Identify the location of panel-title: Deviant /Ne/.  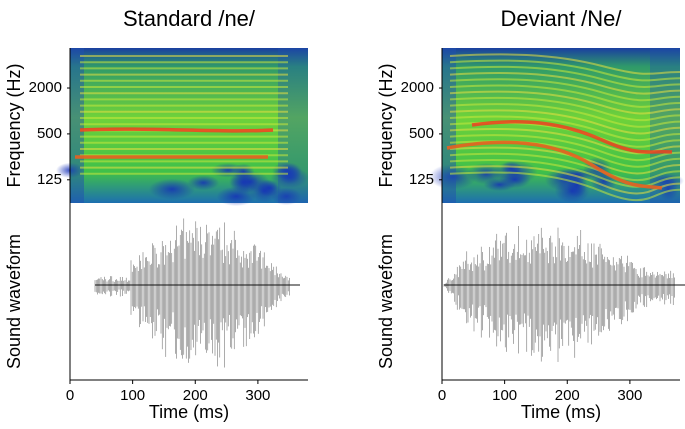
(561, 18).